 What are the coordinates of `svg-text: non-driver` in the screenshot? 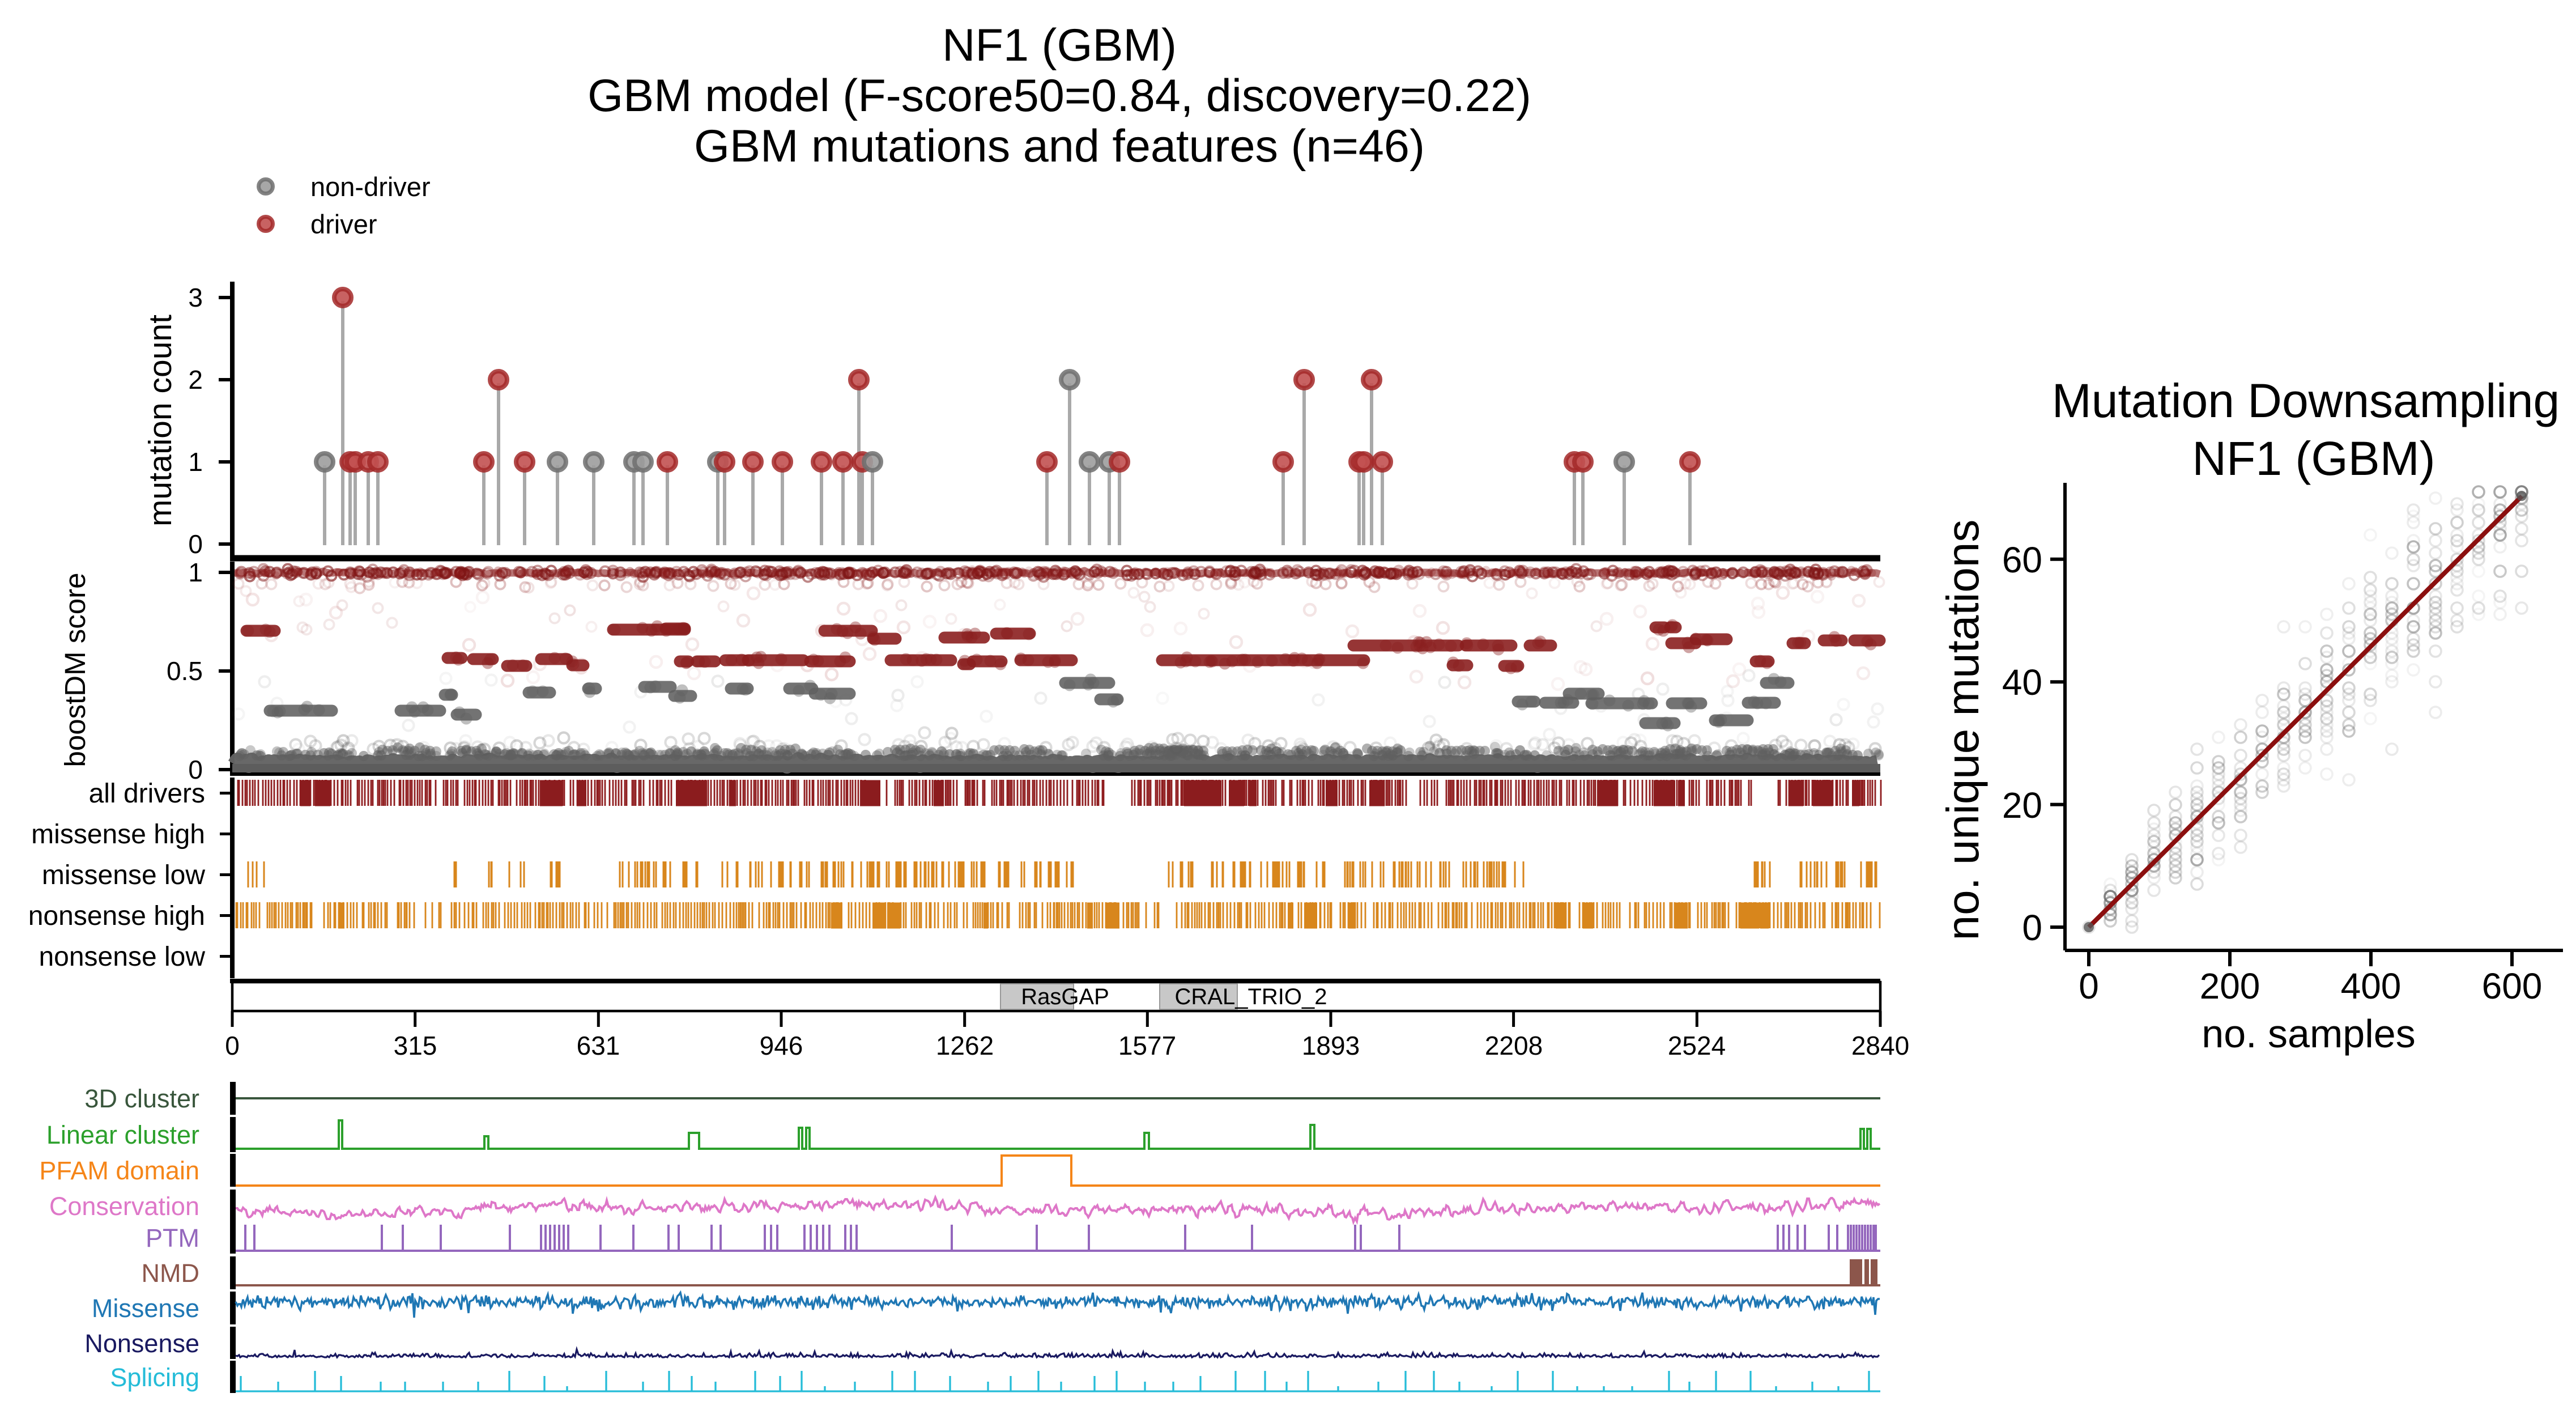 It's located at (370, 187).